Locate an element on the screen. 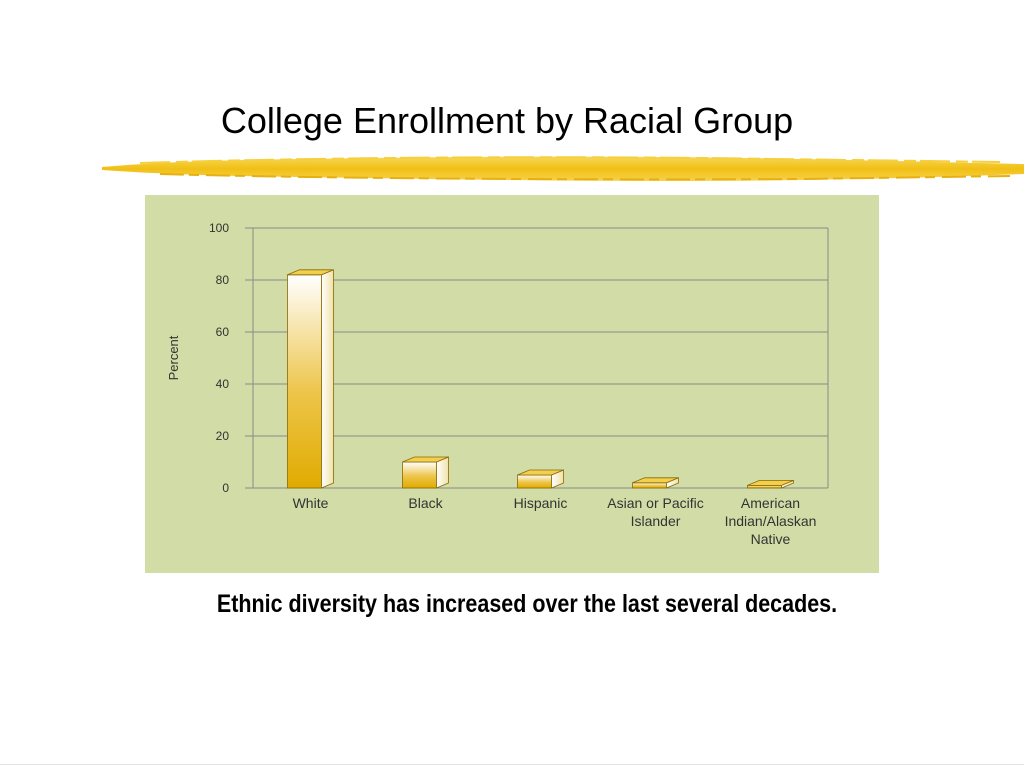 Image resolution: width=1024 pixels, height=768 pixels. y-tick-label: 60 is located at coordinates (223, 332).